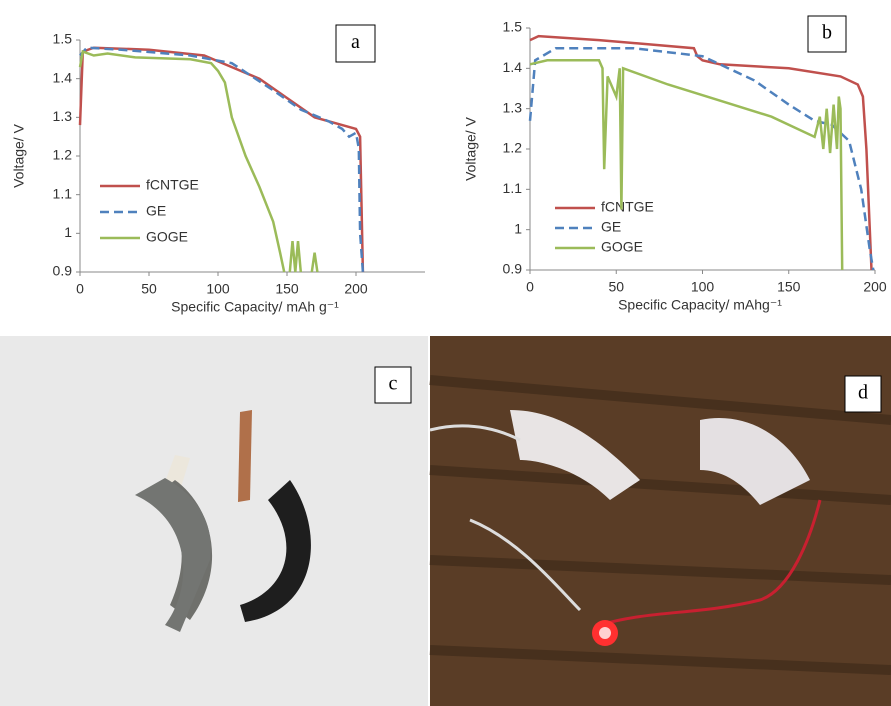 The height and width of the screenshot is (706, 891). What do you see at coordinates (863, 393) in the screenshot?
I see `panel-label: d` at bounding box center [863, 393].